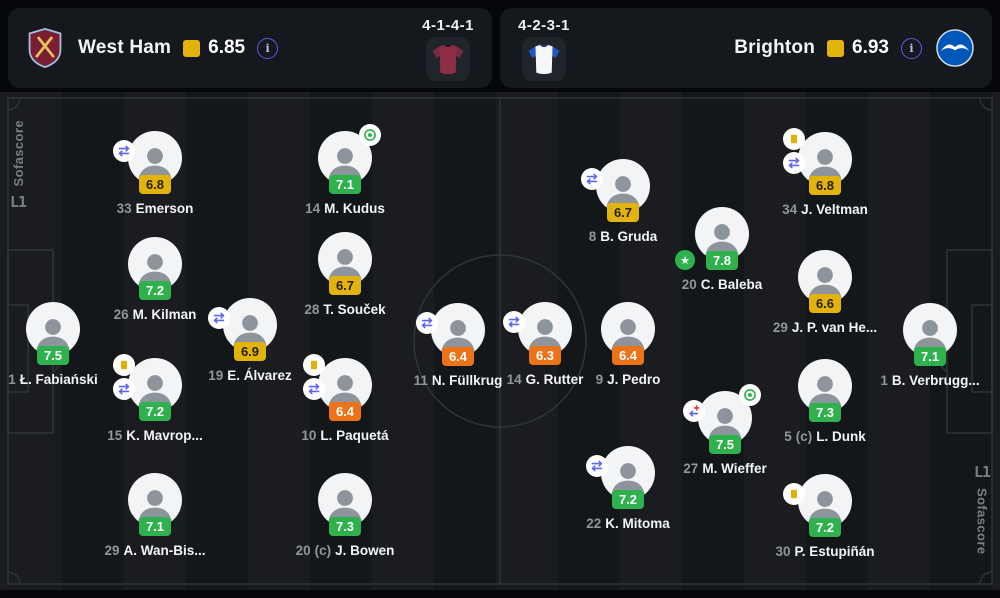 This screenshot has width=1000, height=598. What do you see at coordinates (153, 173) in the screenshot?
I see `player-emerson: 6.8 33 Emerson` at bounding box center [153, 173].